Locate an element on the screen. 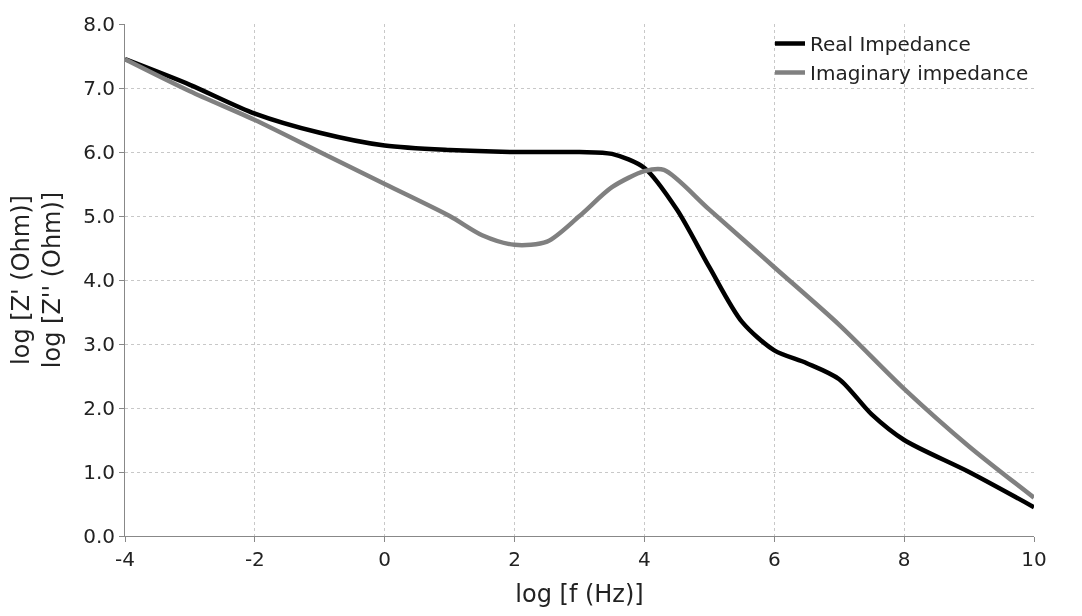  y-tick-label: 0.0 is located at coordinates (99, 536).